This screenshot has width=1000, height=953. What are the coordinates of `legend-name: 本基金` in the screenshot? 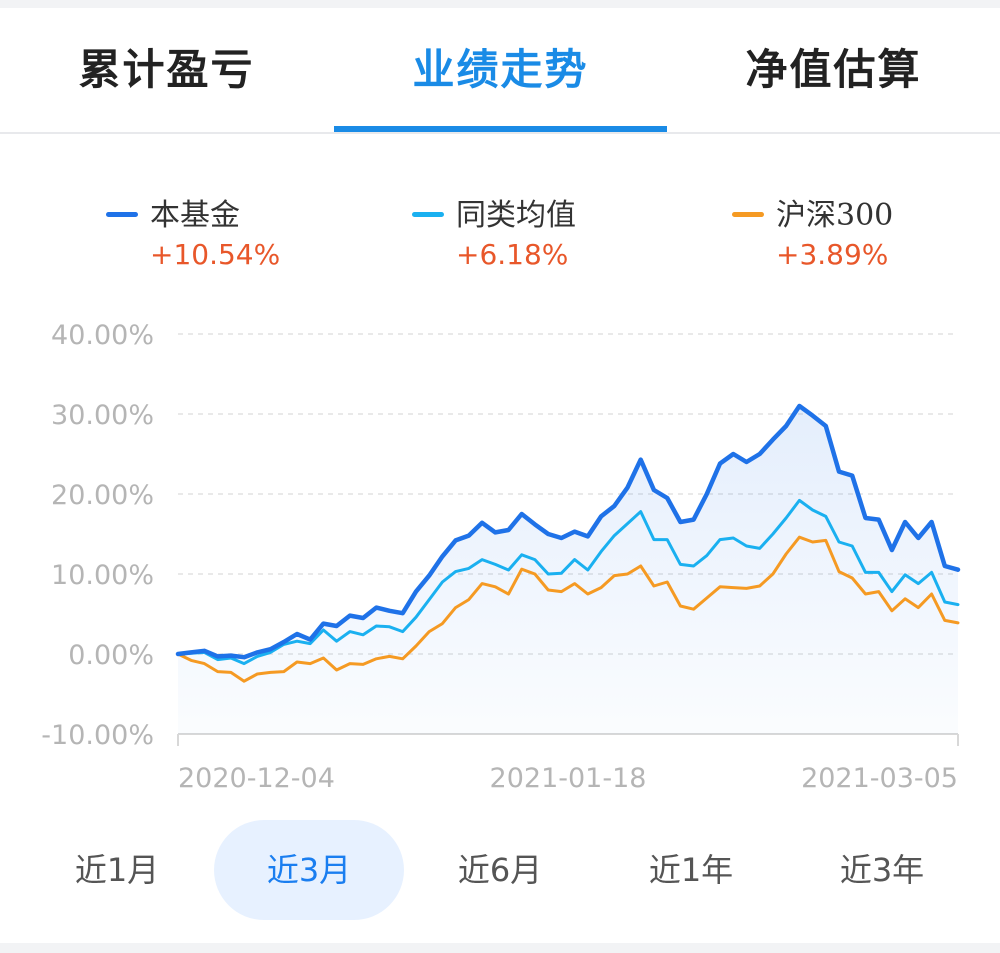 It's located at (195, 215).